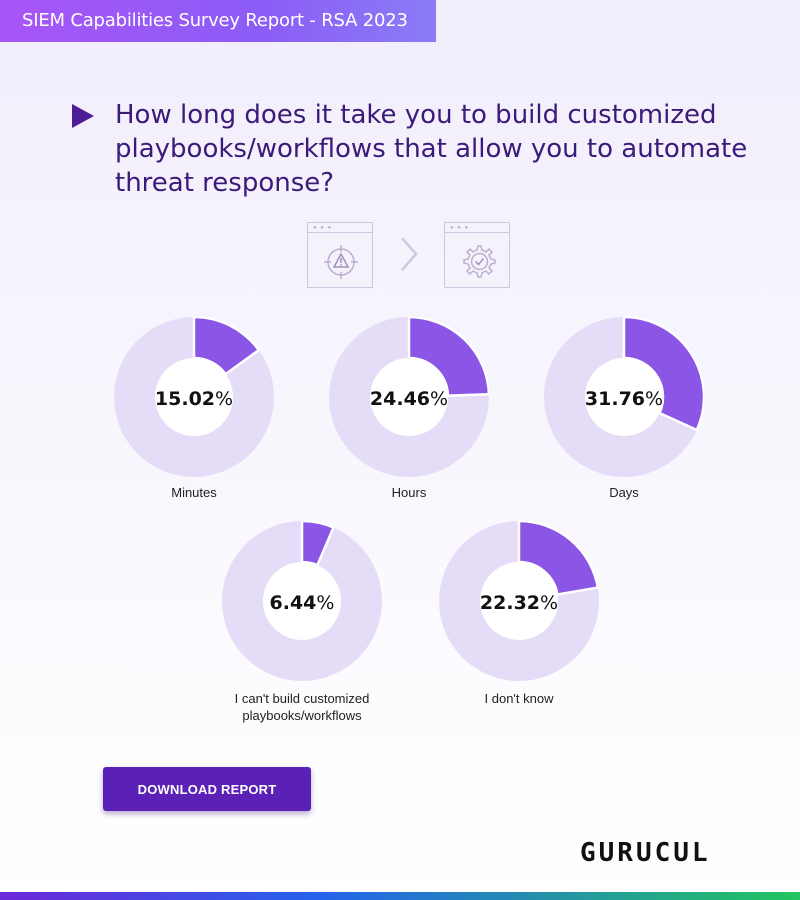 The height and width of the screenshot is (900, 800). What do you see at coordinates (185, 399) in the screenshot?
I see `percentage-value: 15.02` at bounding box center [185, 399].